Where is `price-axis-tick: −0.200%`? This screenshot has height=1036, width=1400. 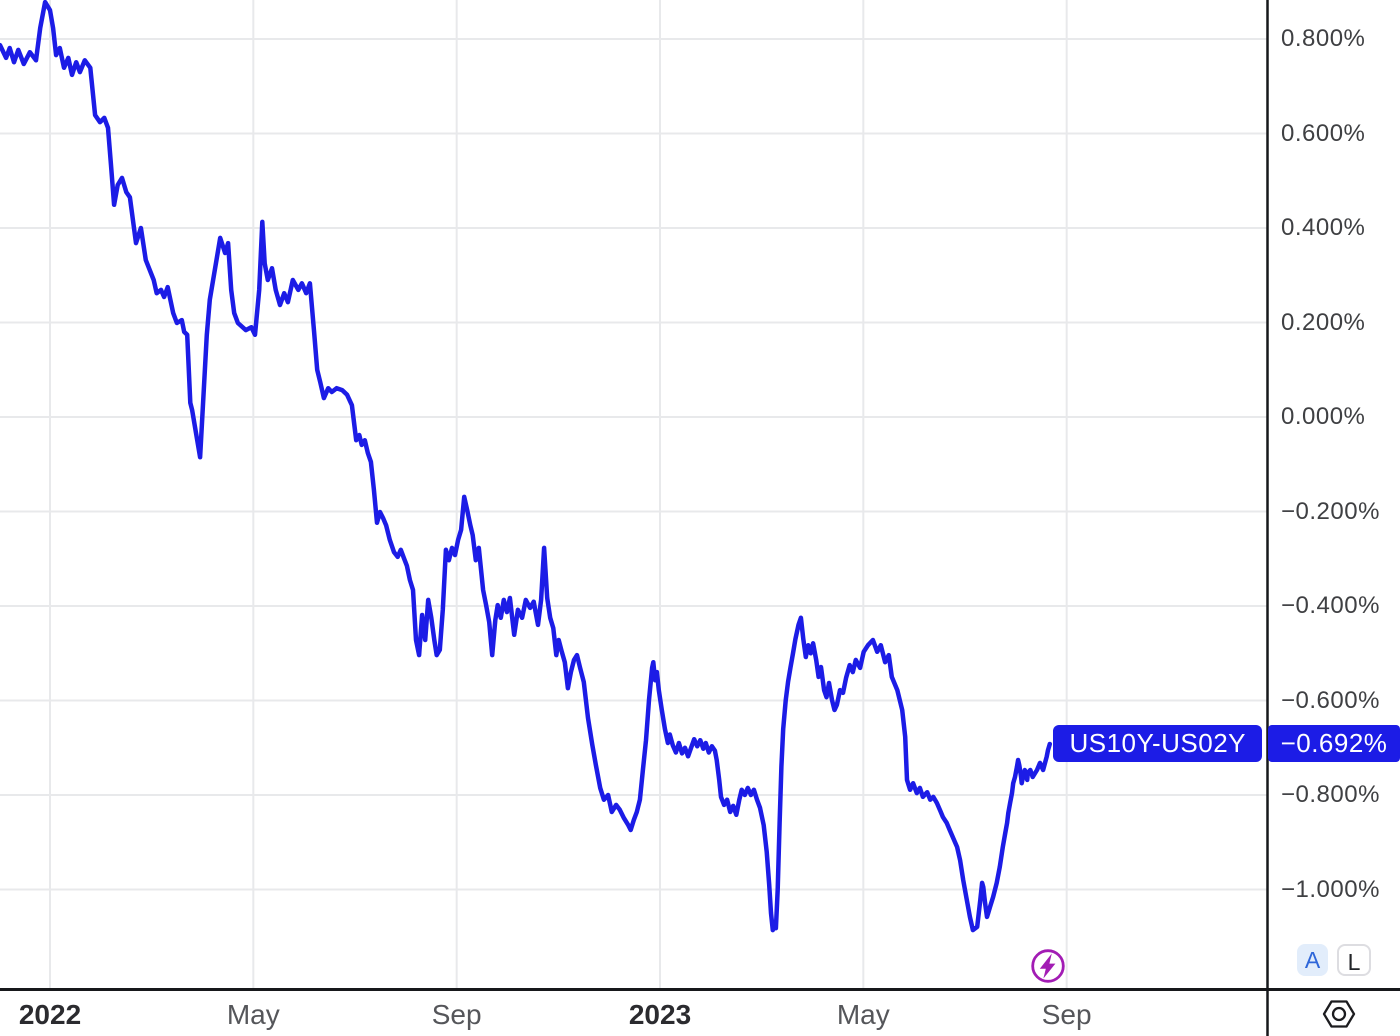
price-axis-tick: −0.200% is located at coordinates (1330, 511).